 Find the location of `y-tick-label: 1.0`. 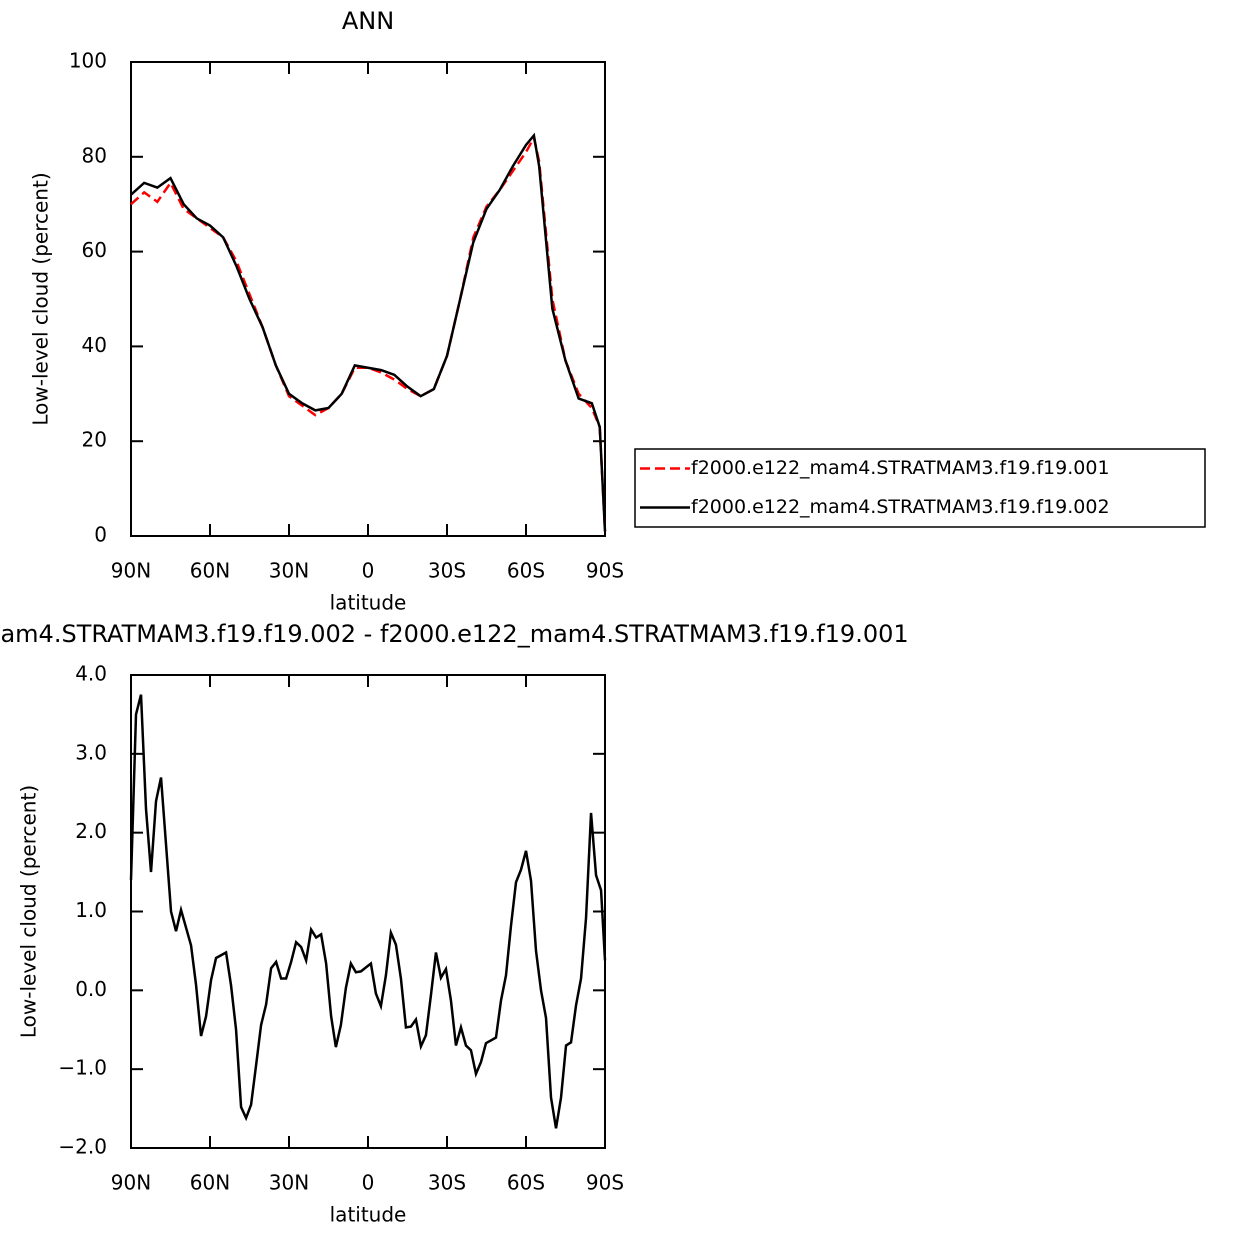

y-tick-label: 1.0 is located at coordinates (91, 910).